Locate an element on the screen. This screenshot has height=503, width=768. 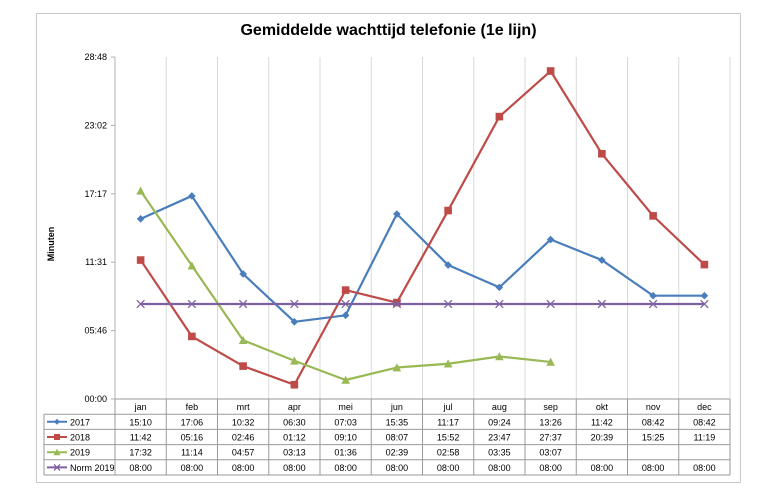
table-cell: 02:58 is located at coordinates (448, 453).